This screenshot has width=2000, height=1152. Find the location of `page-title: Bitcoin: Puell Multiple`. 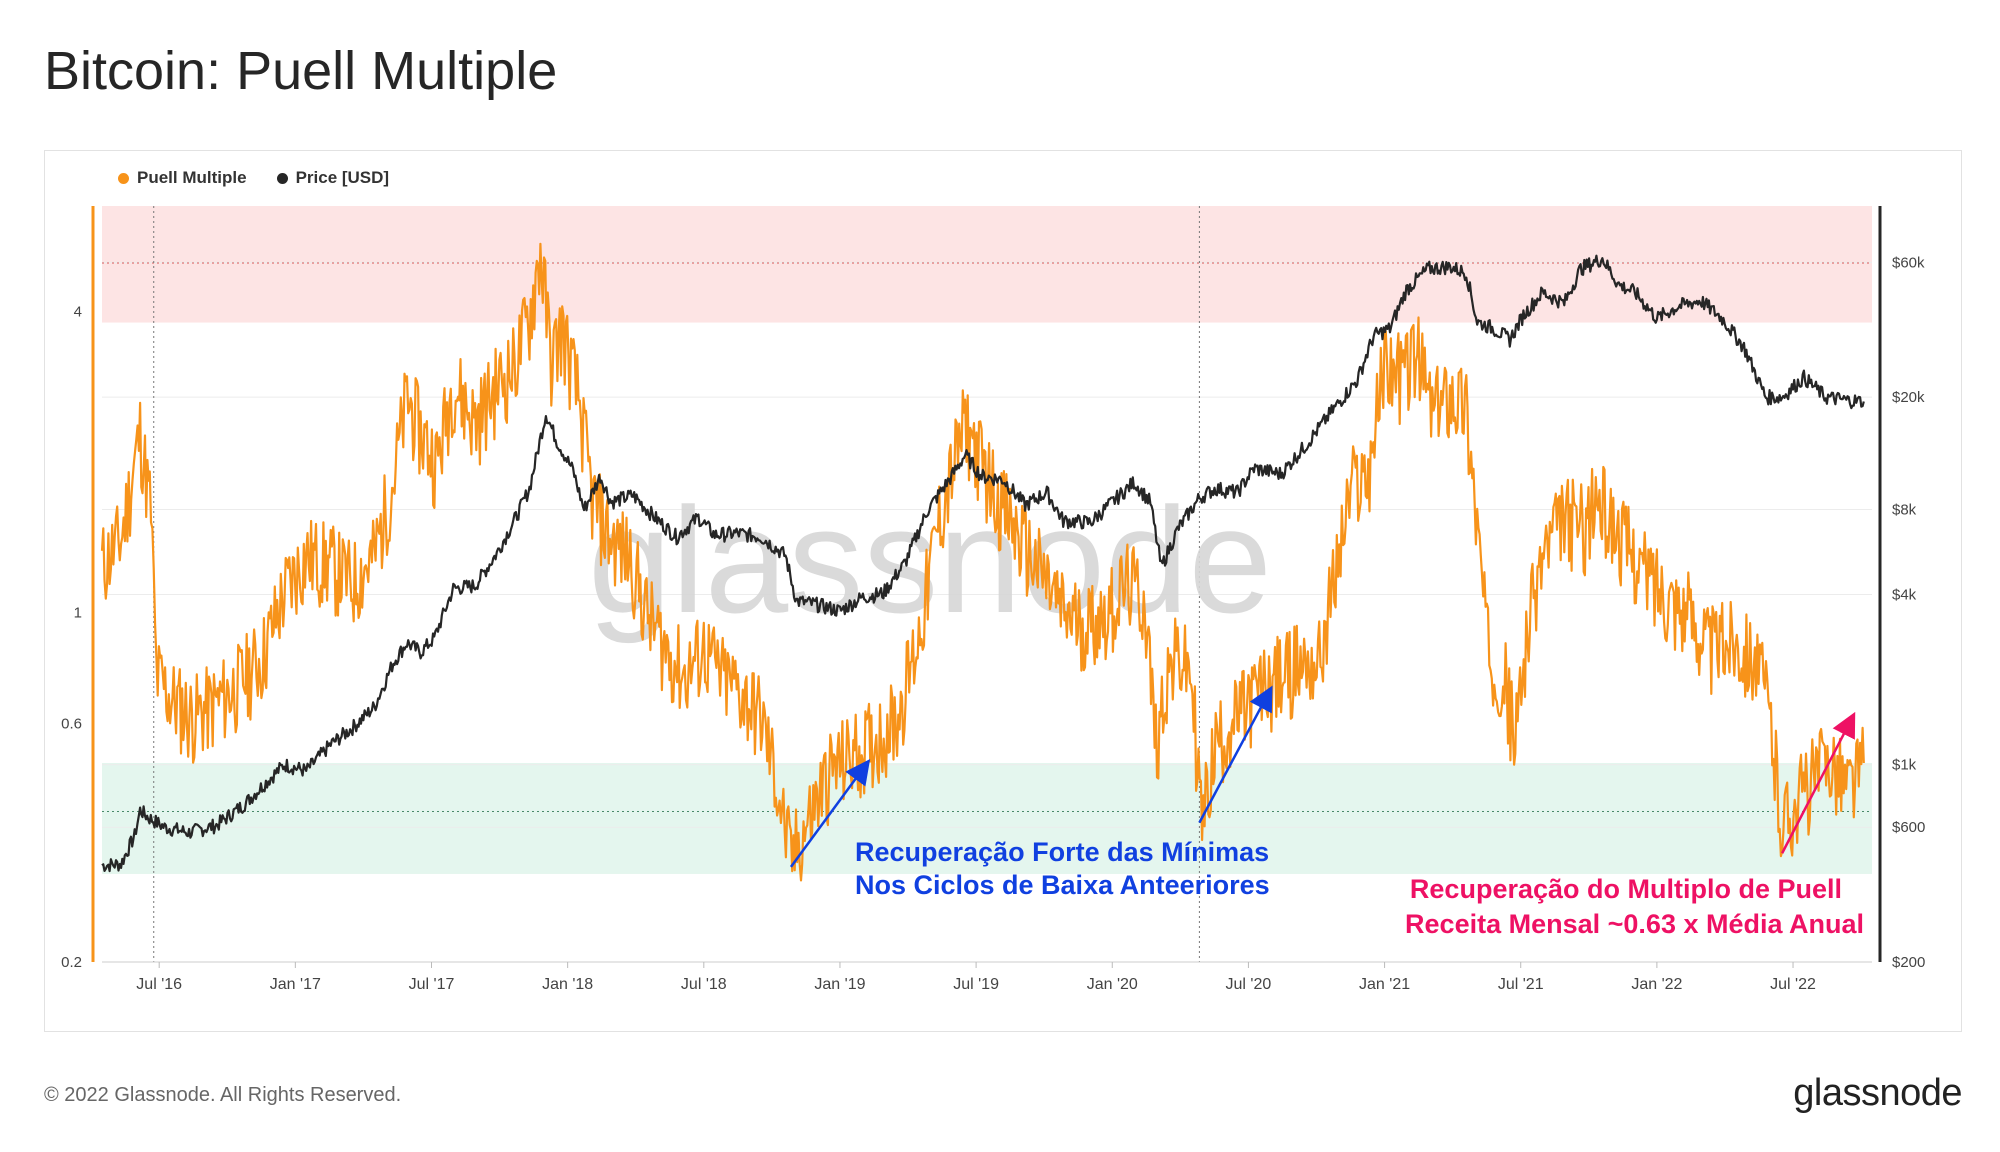

page-title: Bitcoin: Puell Multiple is located at coordinates (301, 71).